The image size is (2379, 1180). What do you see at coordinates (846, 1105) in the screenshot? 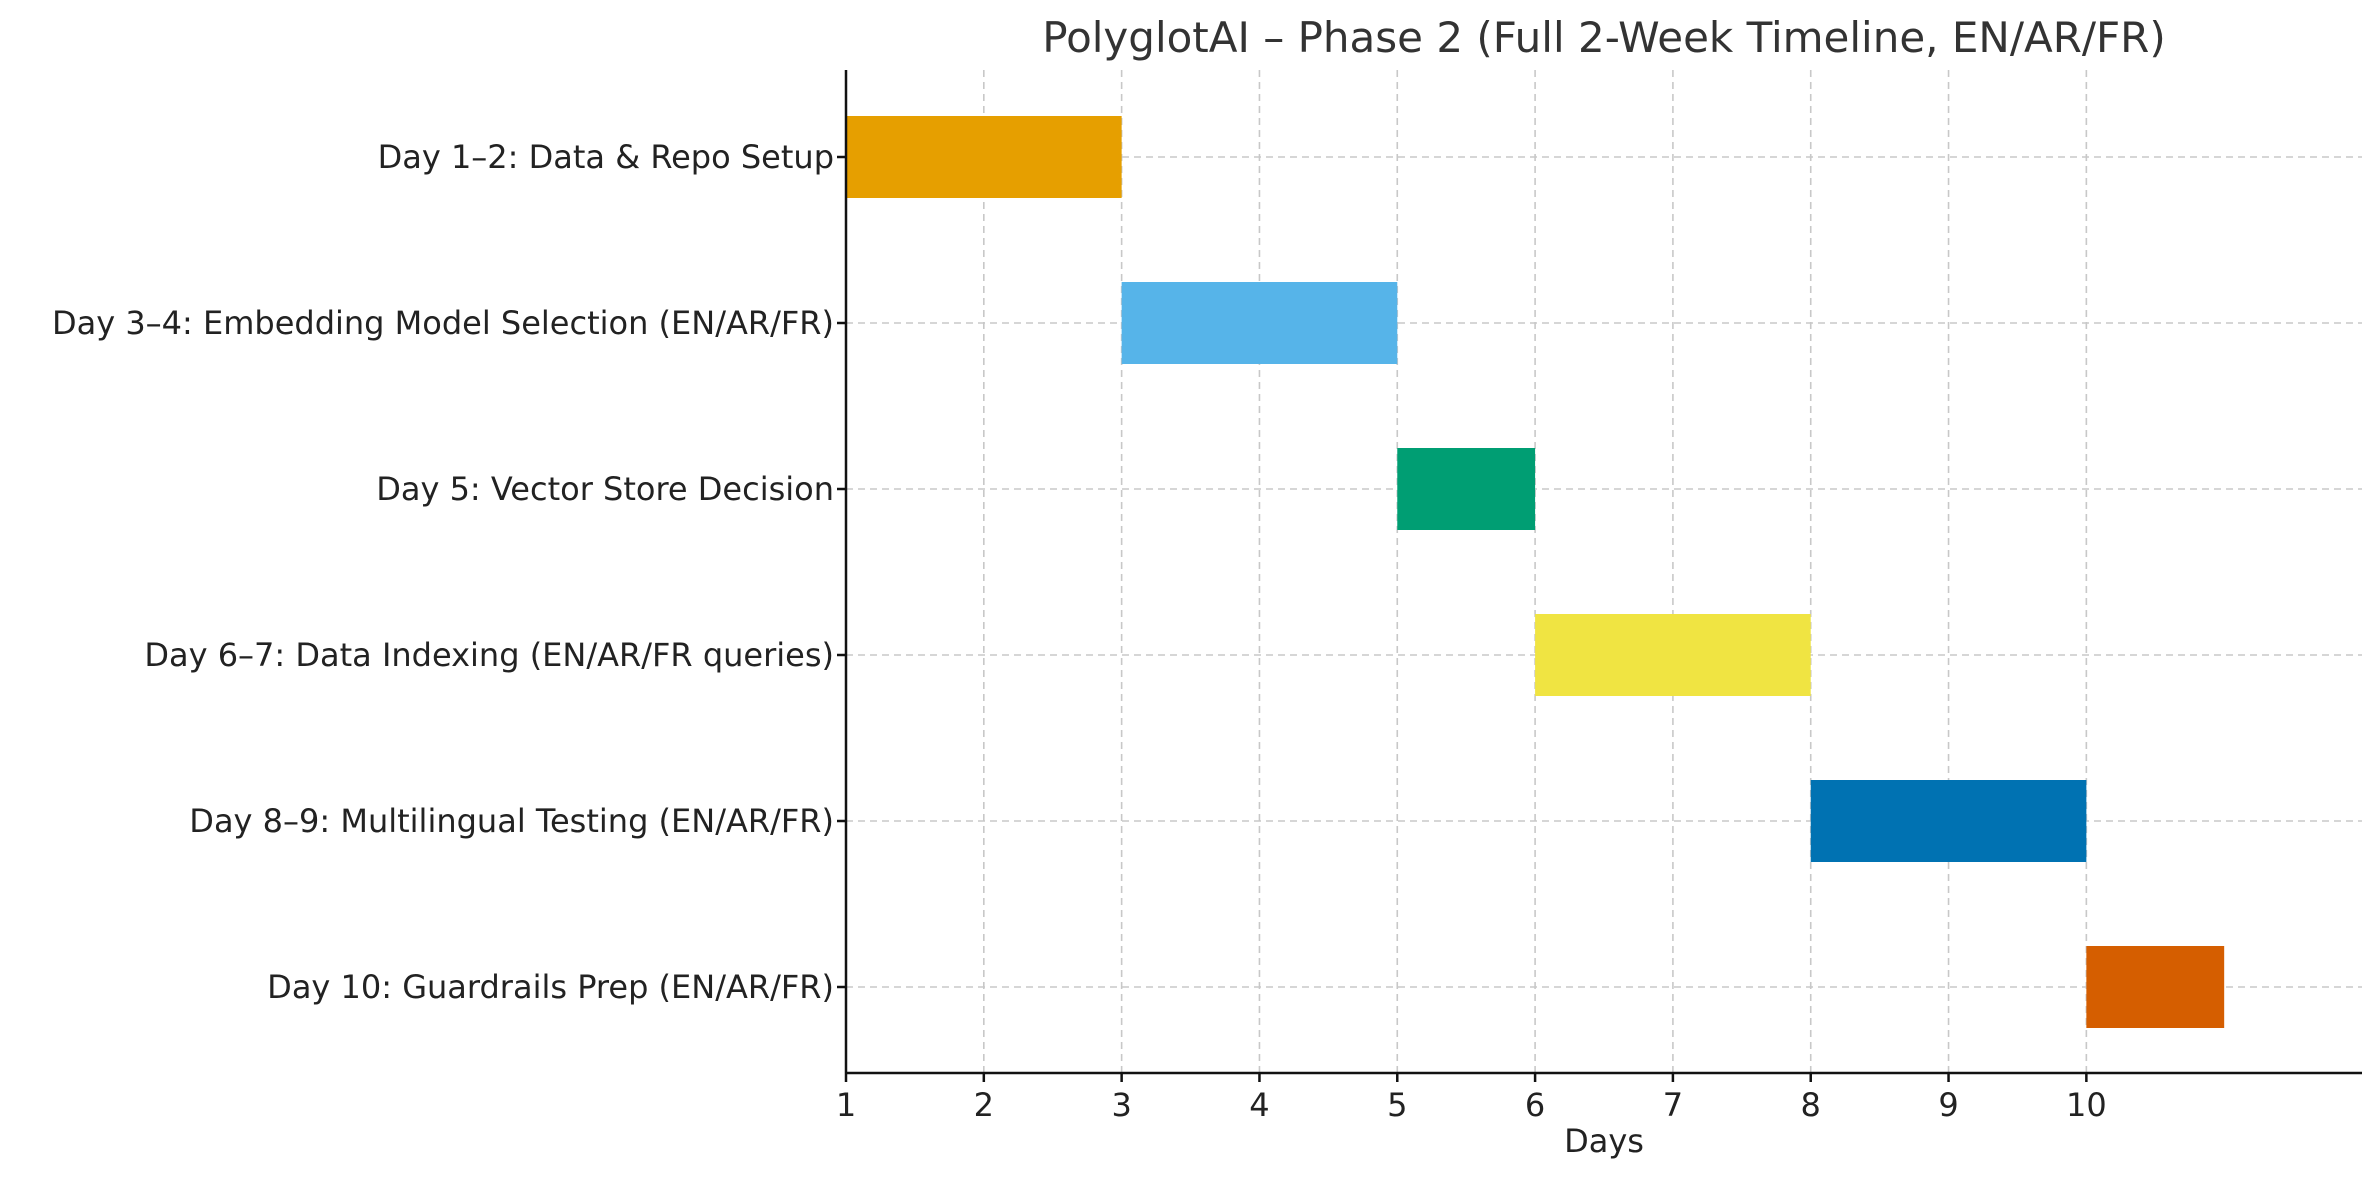
I see `x-tick-label: 1` at bounding box center [846, 1105].